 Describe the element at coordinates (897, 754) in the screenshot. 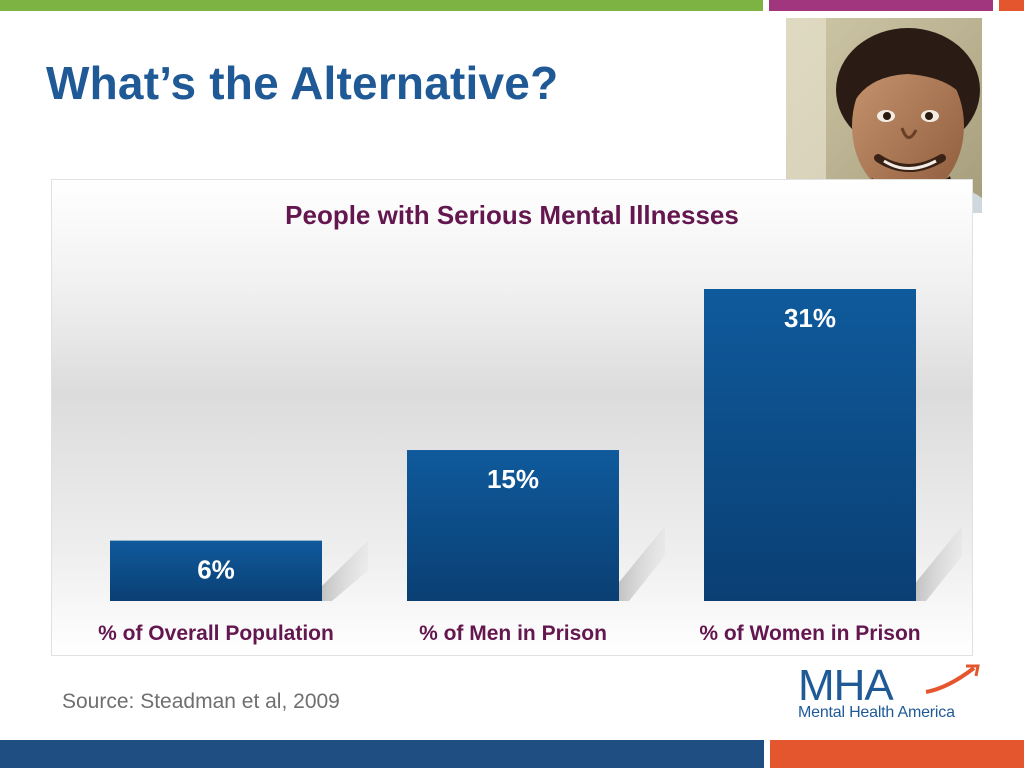

I see `bottom-bar-orange` at that location.